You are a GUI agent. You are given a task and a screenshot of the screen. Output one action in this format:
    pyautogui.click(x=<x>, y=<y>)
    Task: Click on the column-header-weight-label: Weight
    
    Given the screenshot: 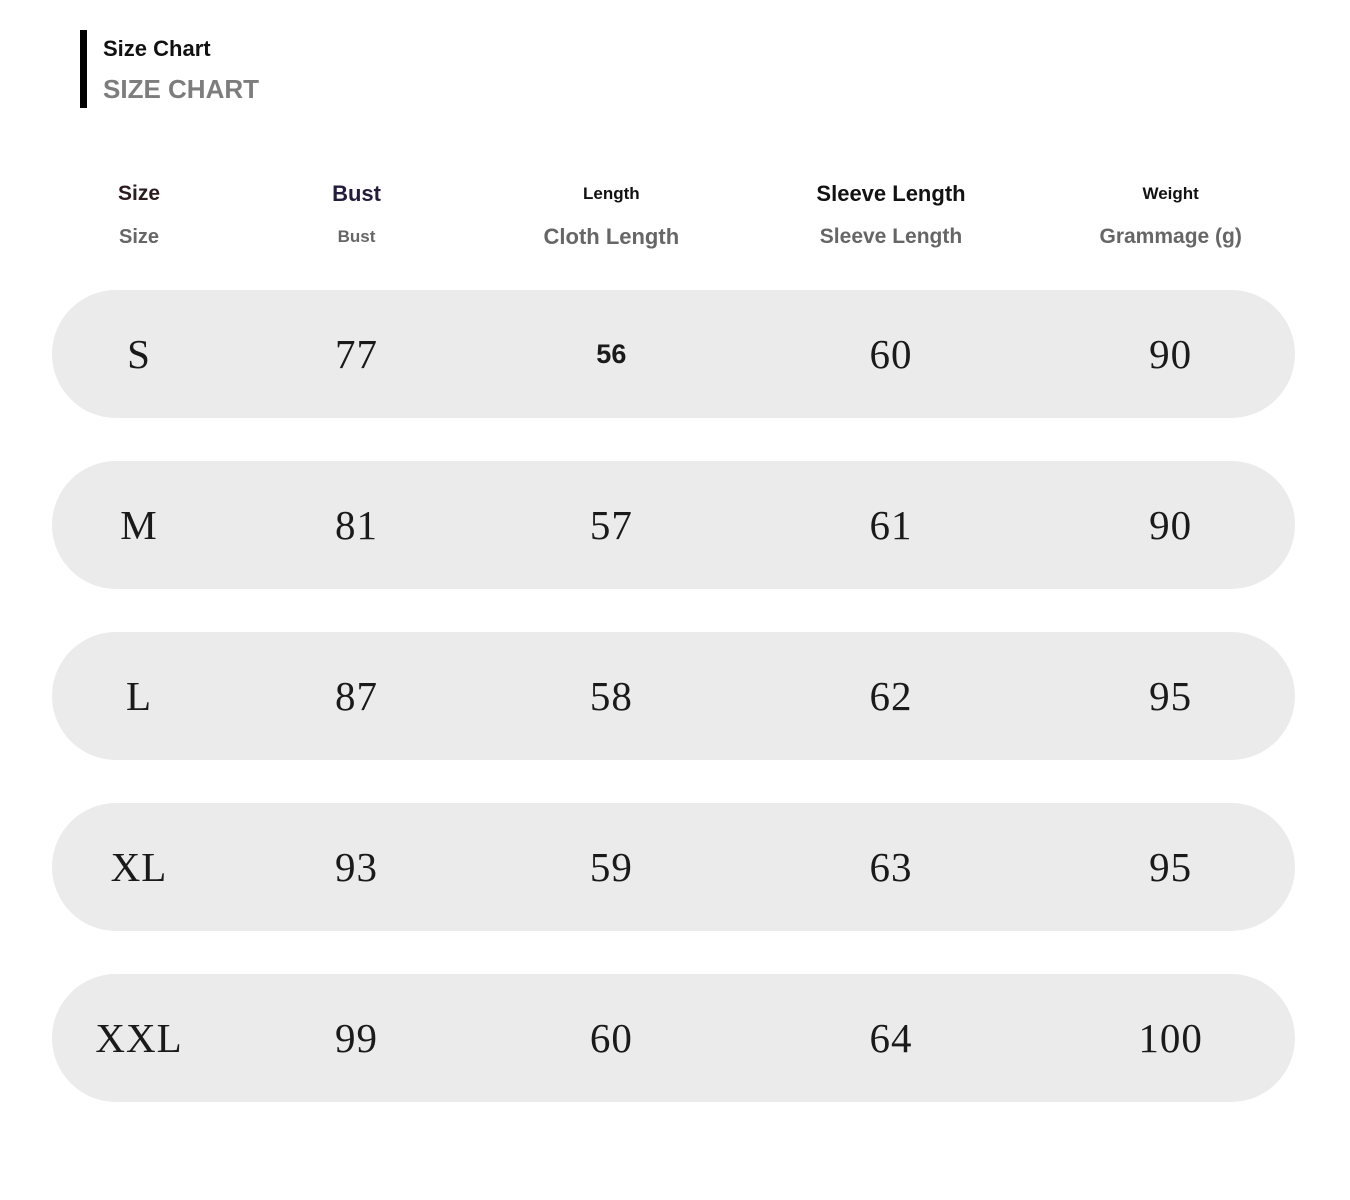 What is the action you would take?
    pyautogui.click(x=1170, y=193)
    